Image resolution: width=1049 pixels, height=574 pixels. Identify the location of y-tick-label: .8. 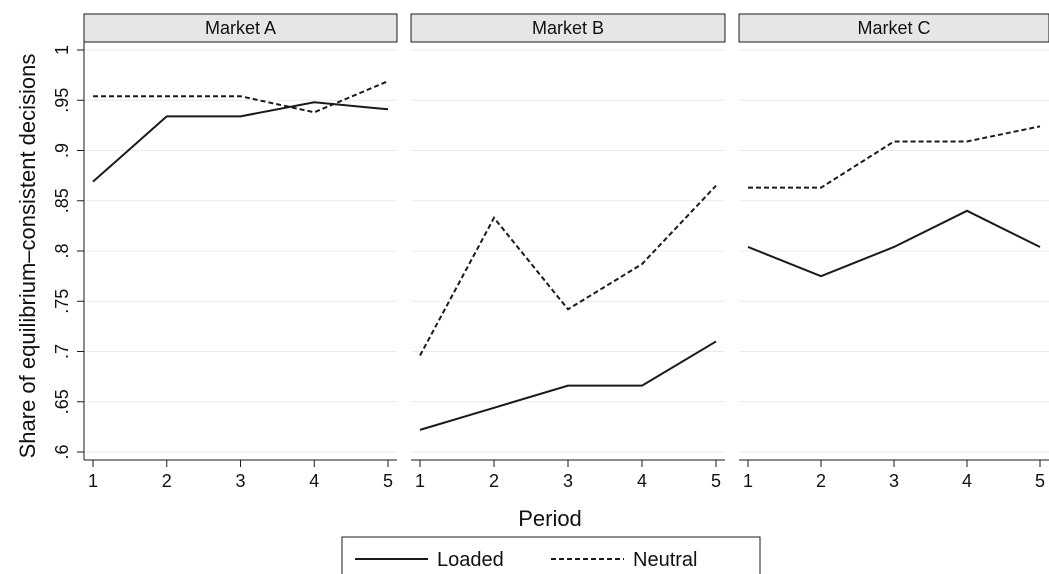
(62, 250).